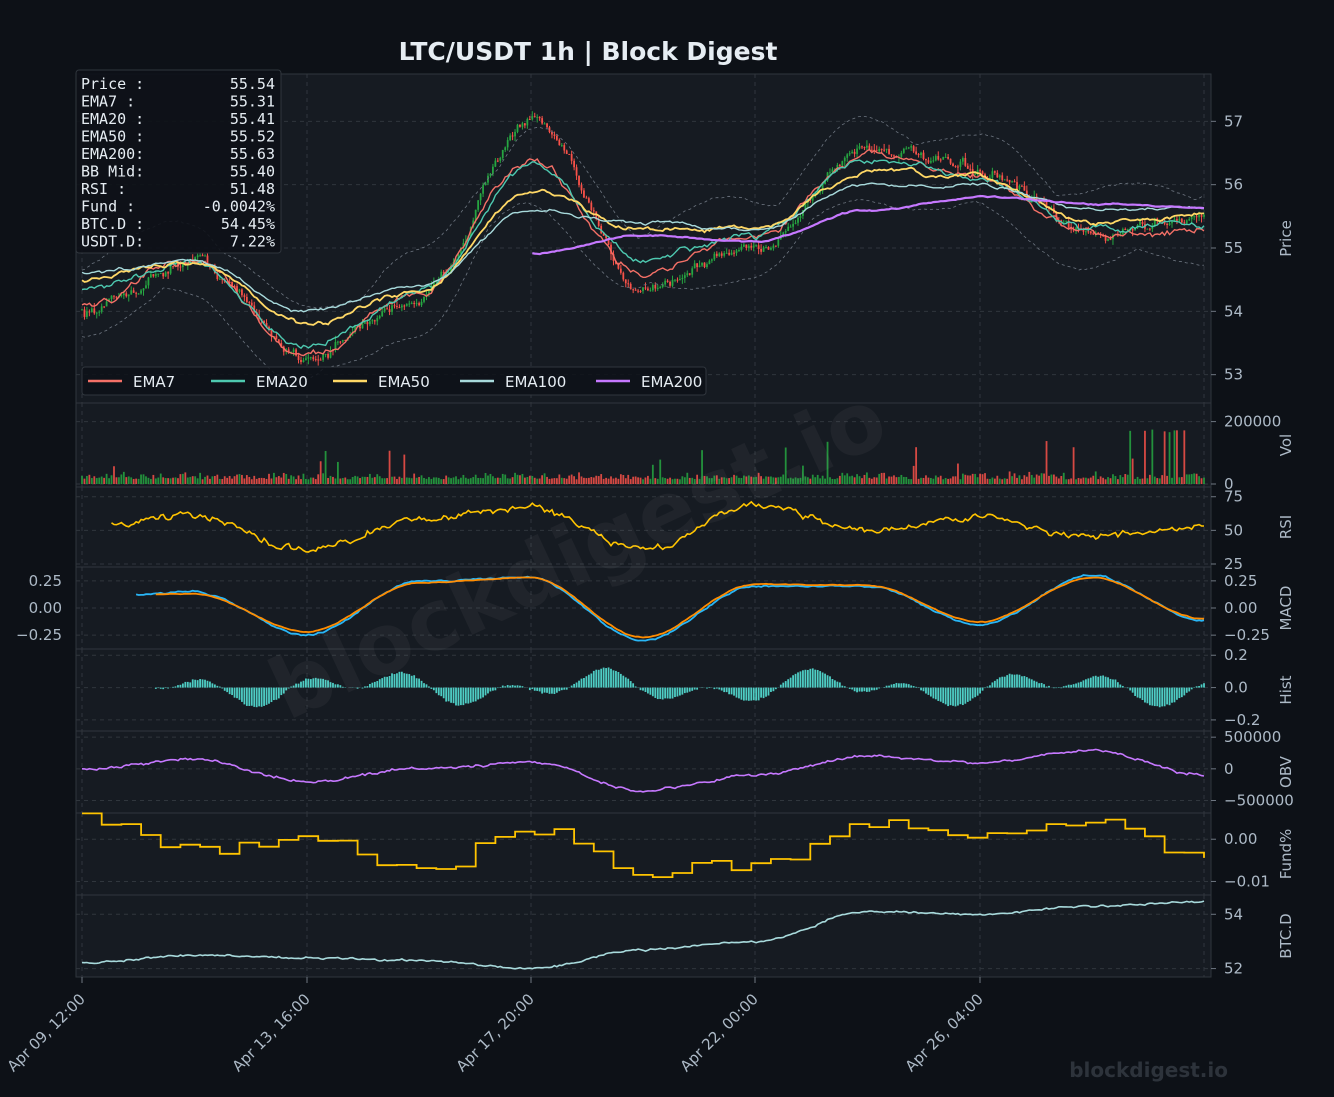  What do you see at coordinates (588, 51) in the screenshot?
I see `chart-title: LTC/USDT 1h | Block Digest` at bounding box center [588, 51].